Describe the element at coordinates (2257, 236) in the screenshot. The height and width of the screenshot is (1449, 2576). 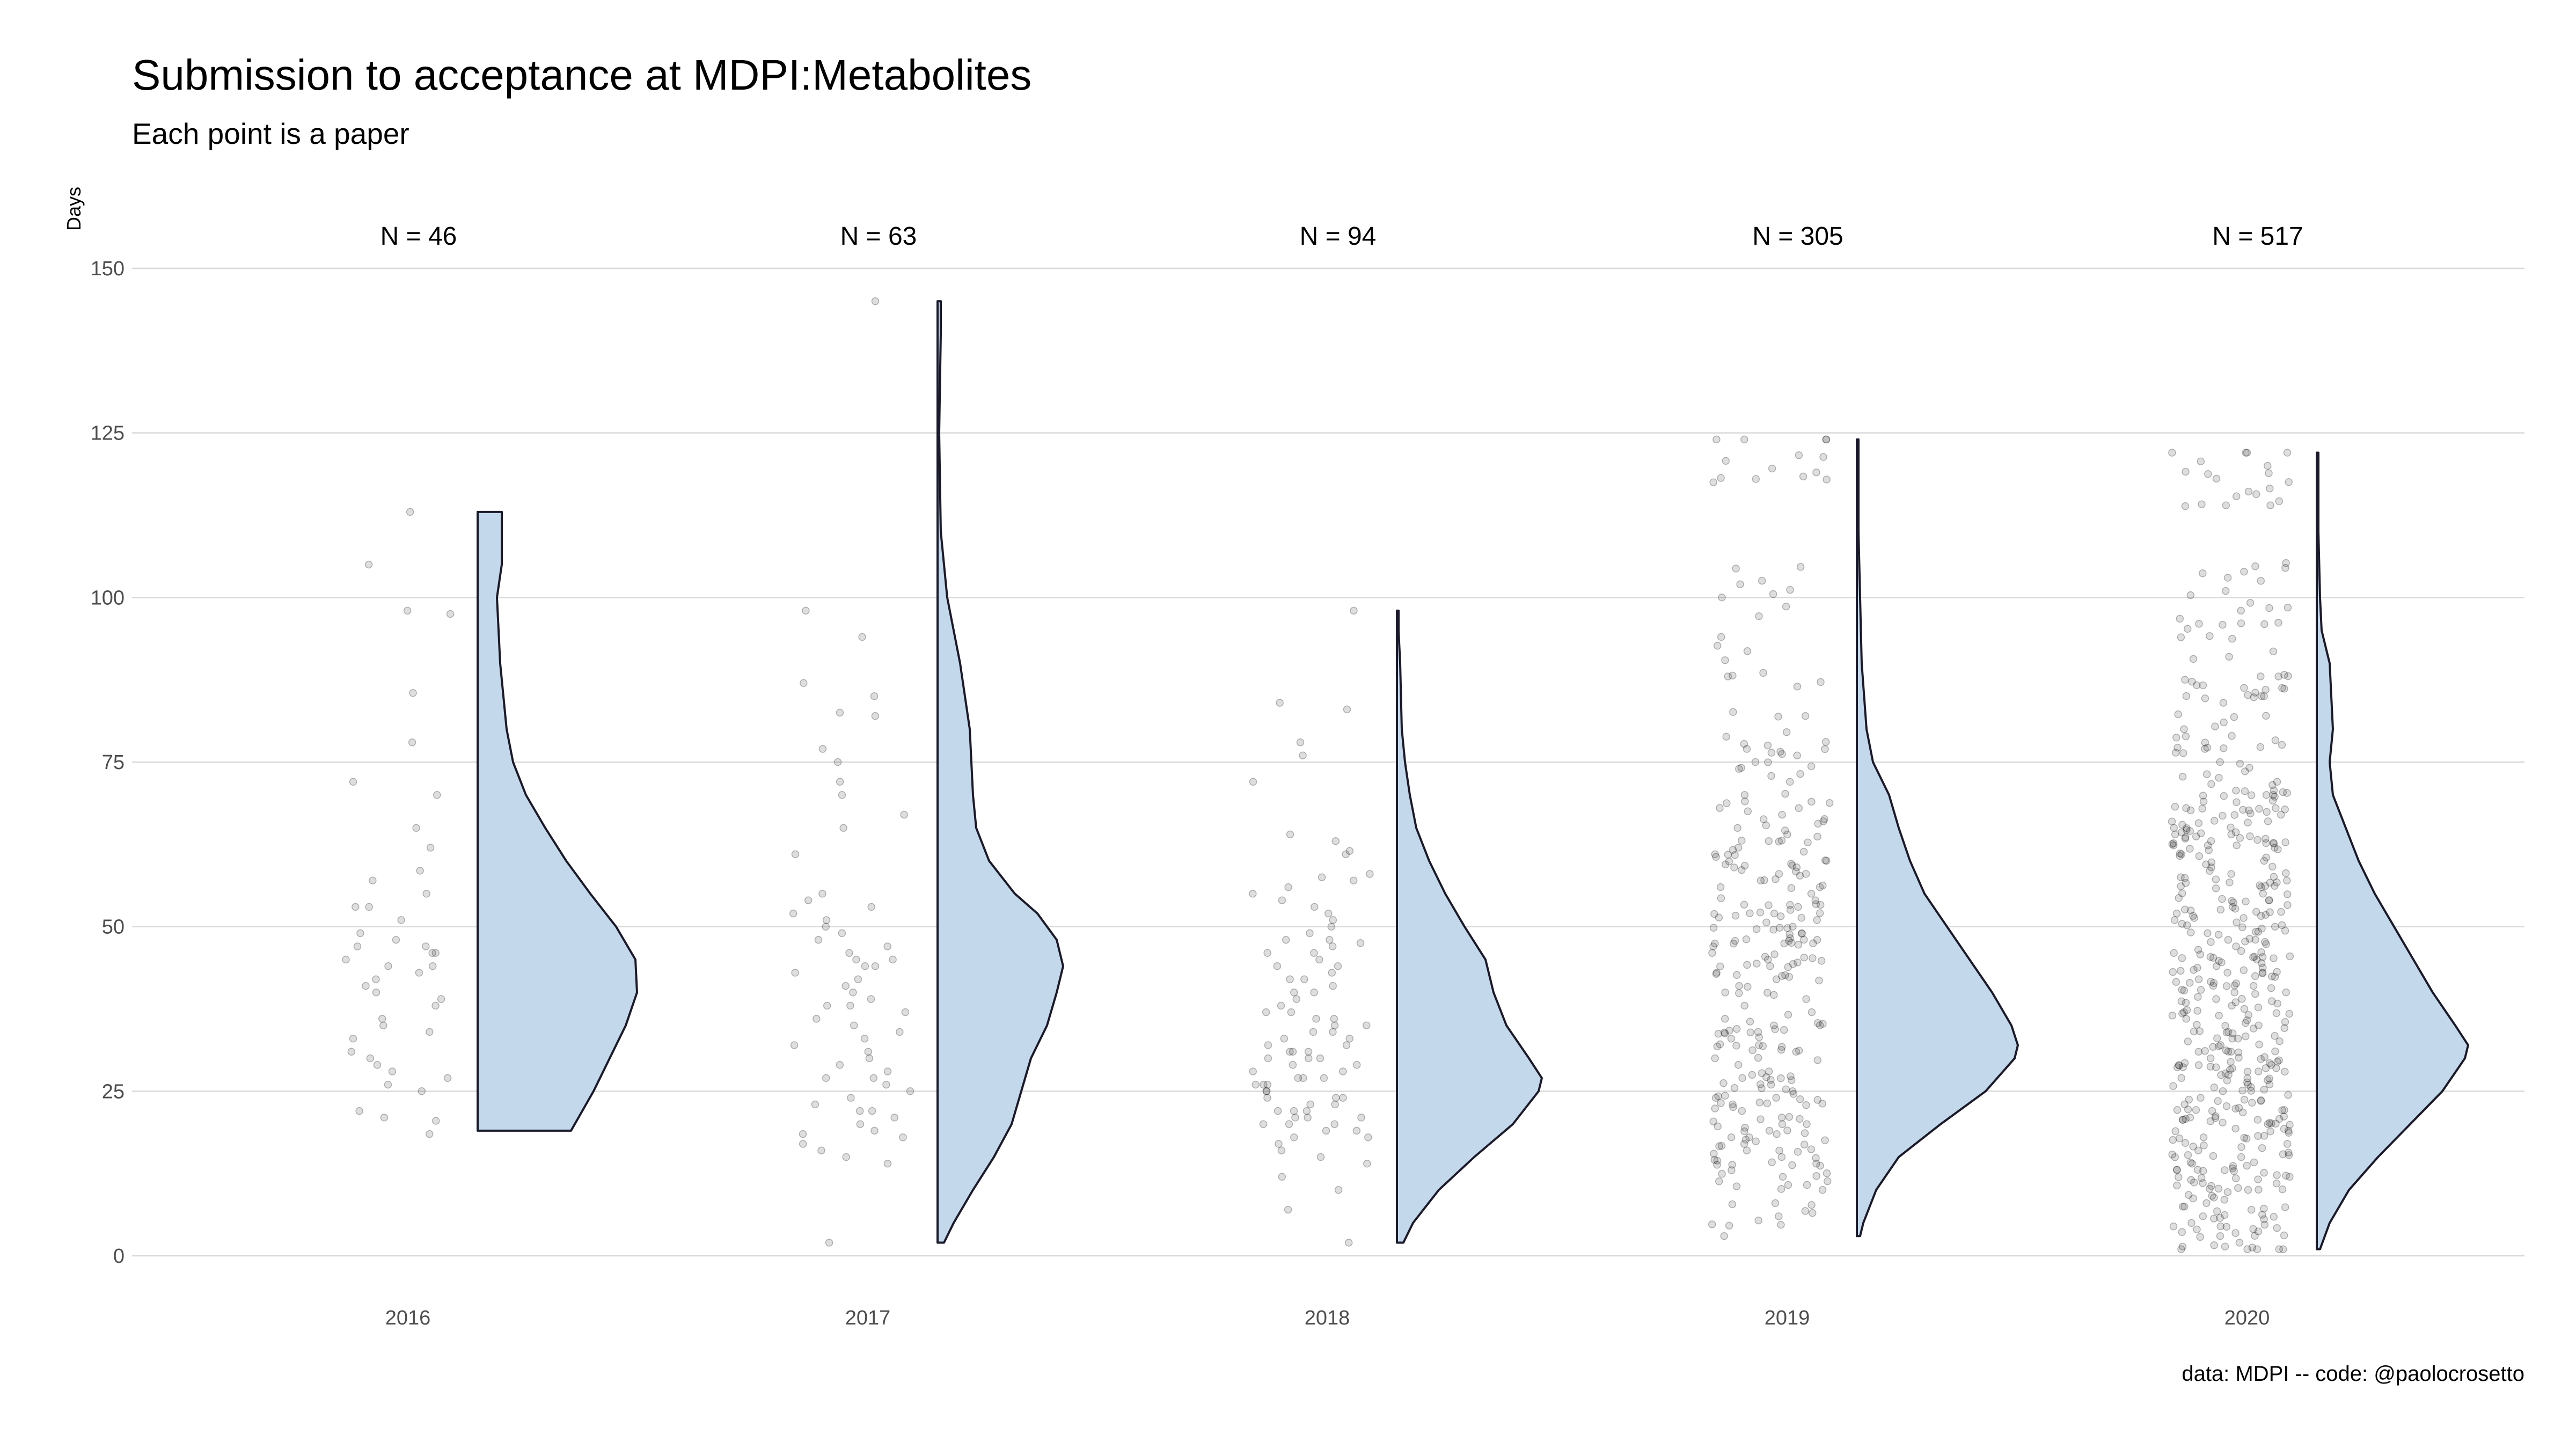
I see `n-label-2020: N = 517` at that location.